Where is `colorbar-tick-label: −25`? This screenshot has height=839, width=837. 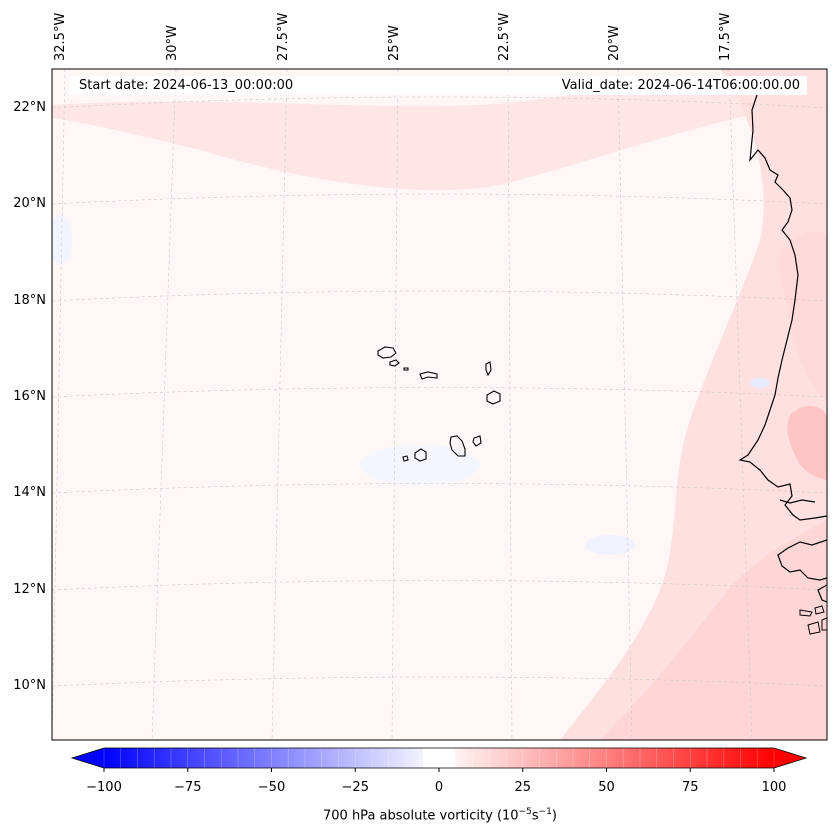
colorbar-tick-label: −25 is located at coordinates (355, 787).